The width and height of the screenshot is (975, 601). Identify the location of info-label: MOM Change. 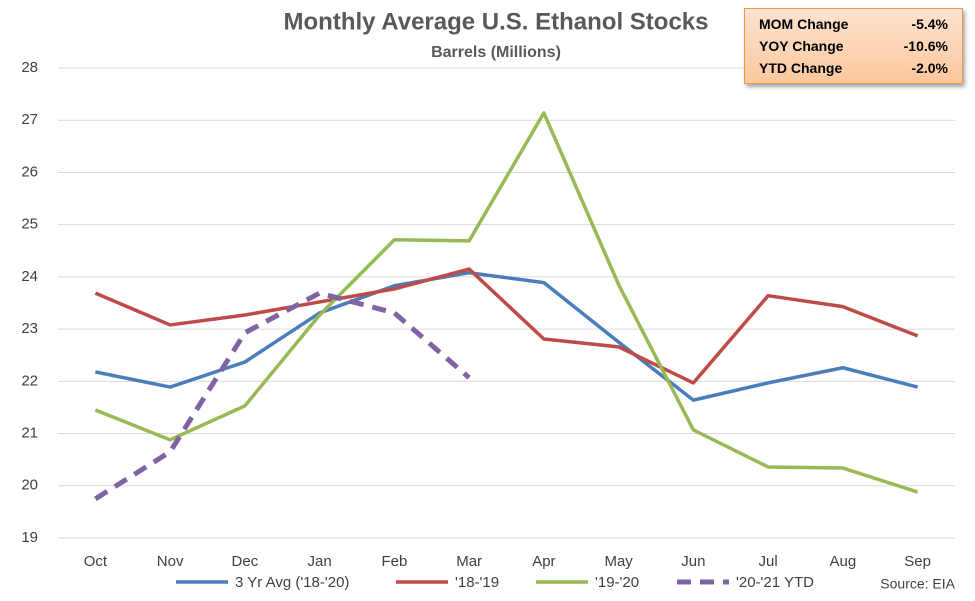
(804, 24).